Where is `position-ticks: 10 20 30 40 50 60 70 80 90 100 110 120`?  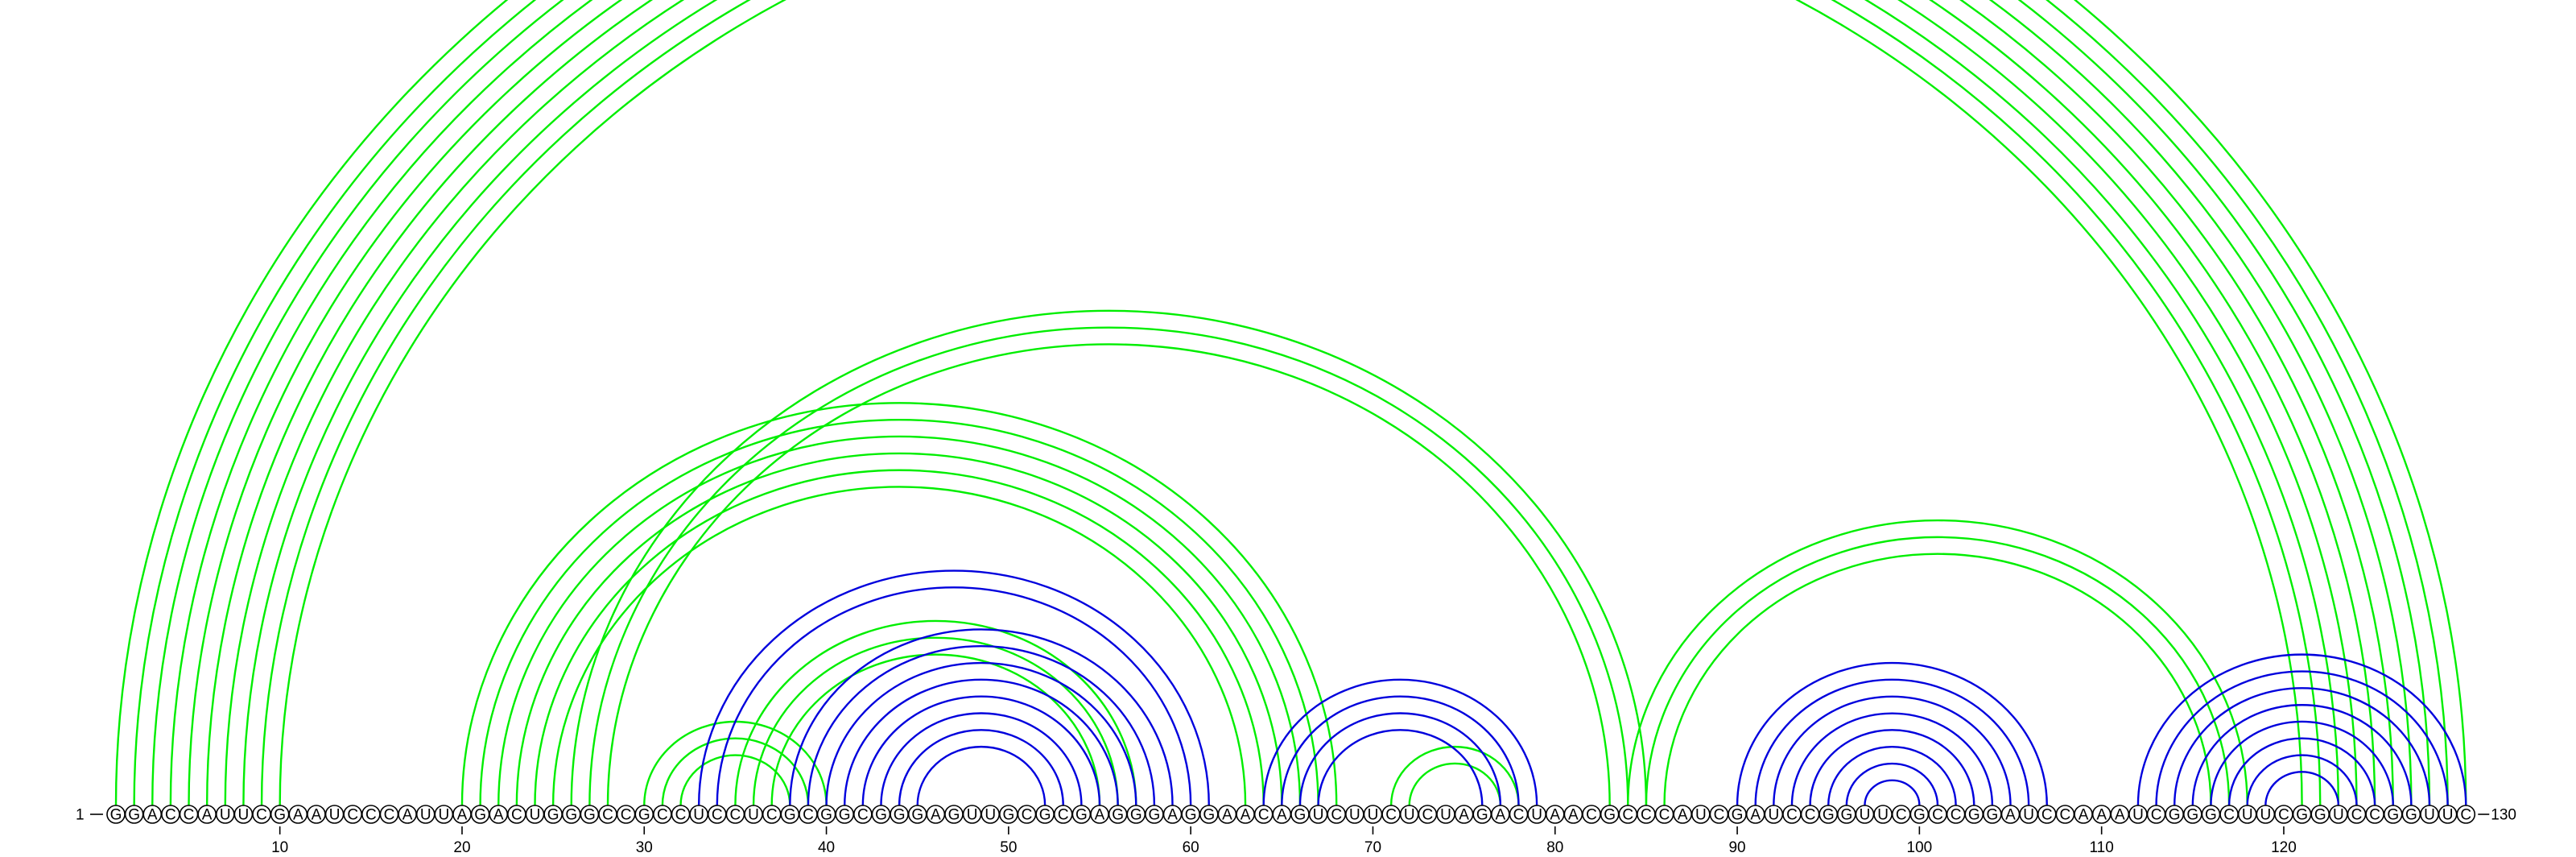
position-ticks: 10 20 30 40 50 60 70 80 90 100 110 120 is located at coordinates (1284, 841).